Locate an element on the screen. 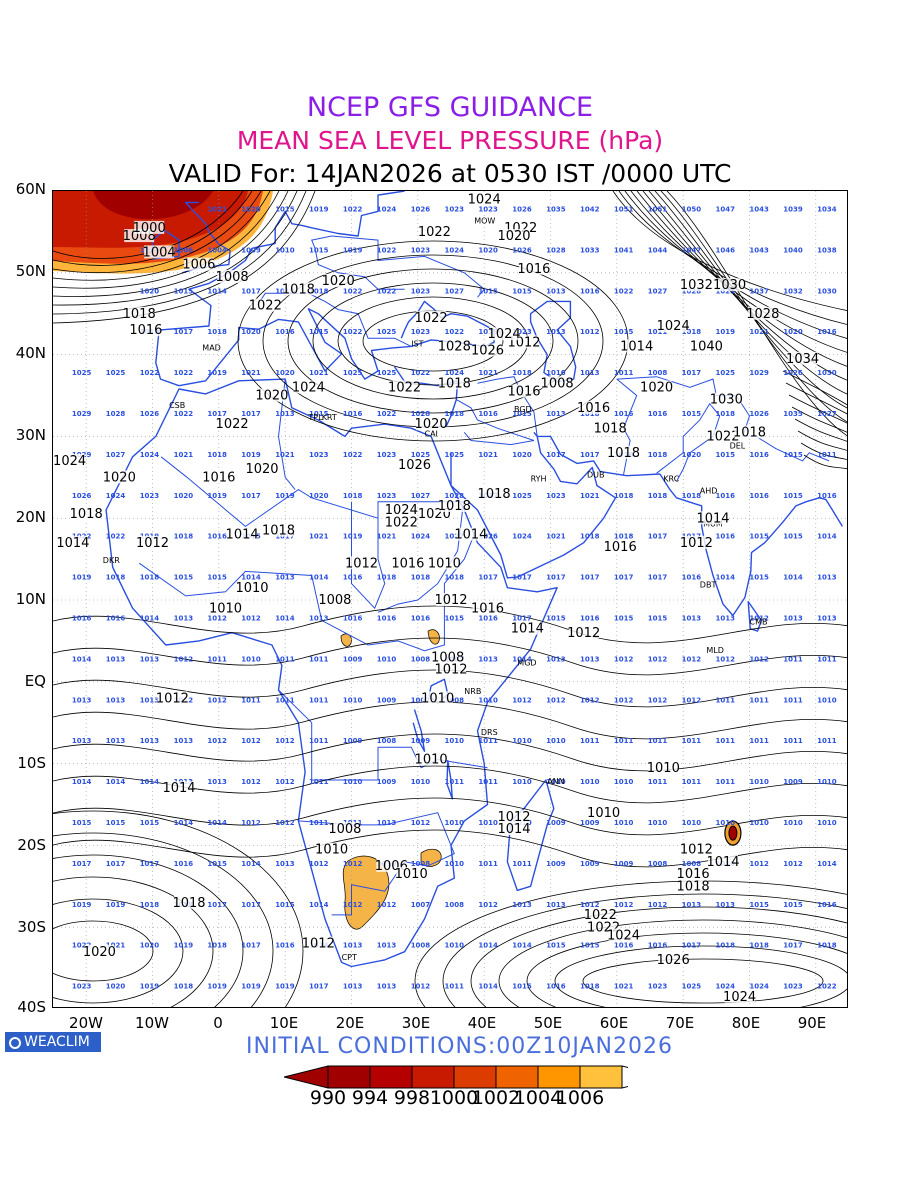  station-value: 1043 is located at coordinates (759, 250).